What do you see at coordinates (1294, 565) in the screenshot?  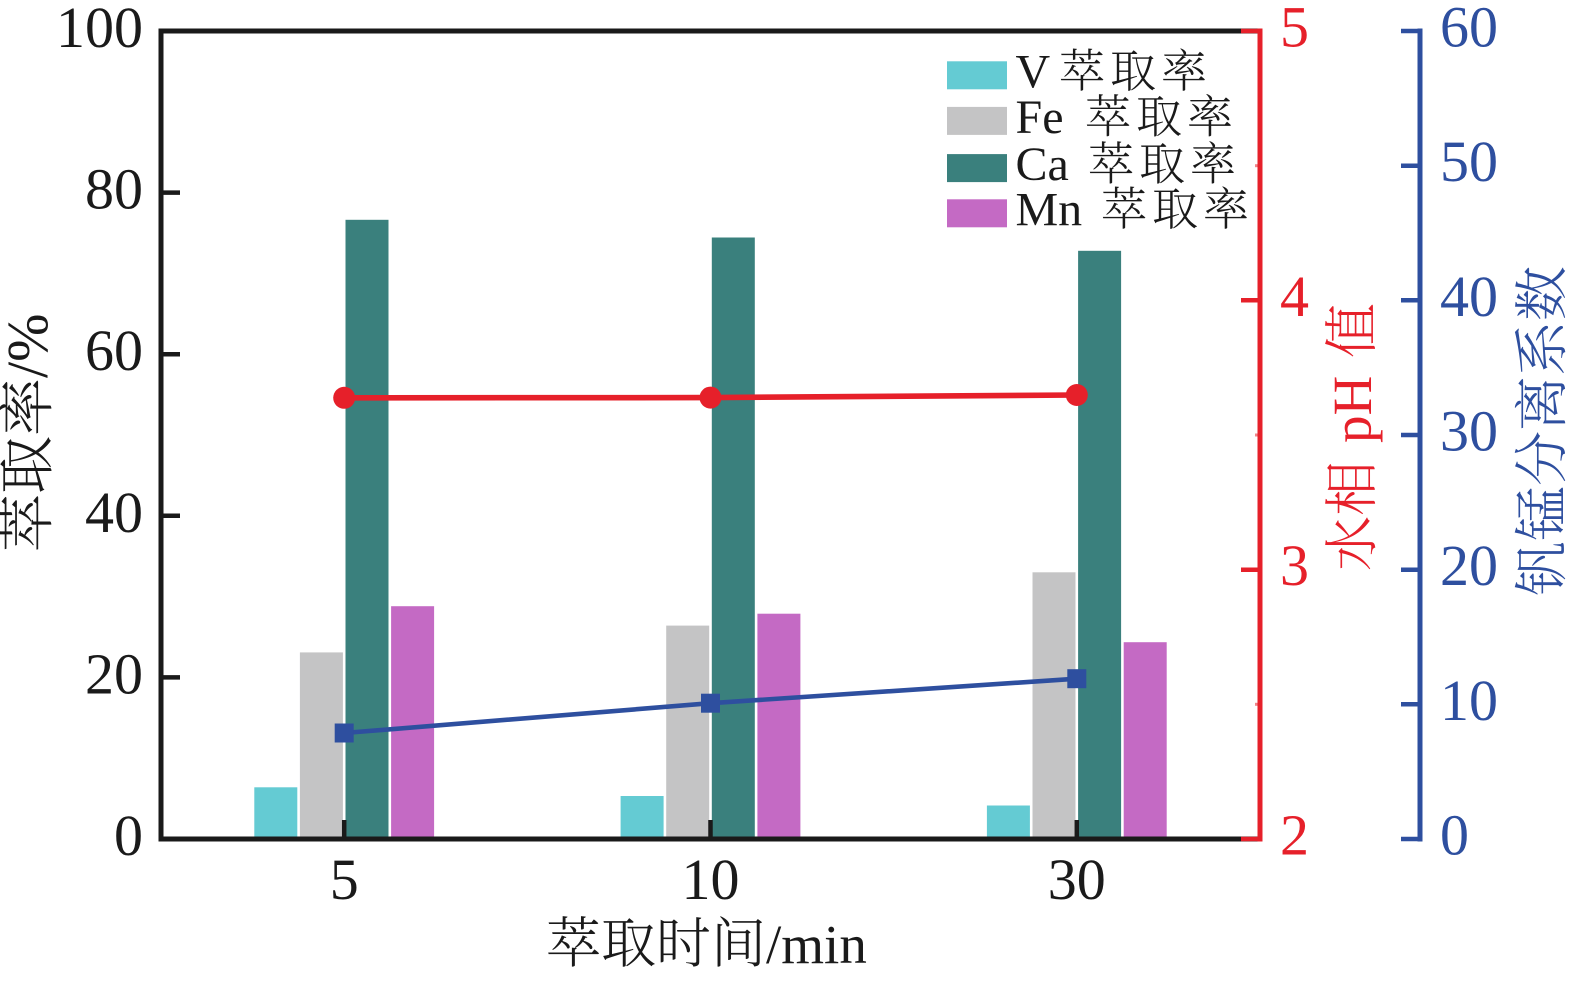 I see `svg-text: 3` at bounding box center [1294, 565].